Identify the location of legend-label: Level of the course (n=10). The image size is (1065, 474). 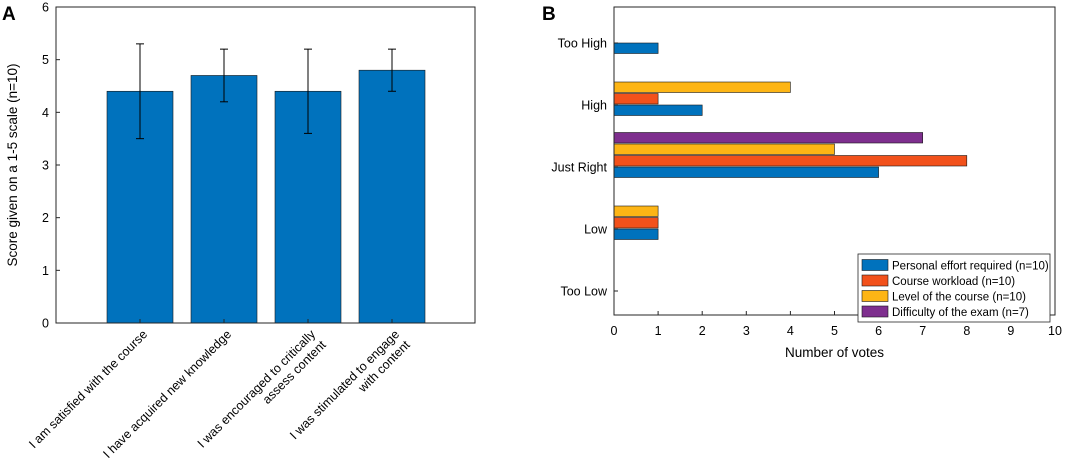
(959, 298).